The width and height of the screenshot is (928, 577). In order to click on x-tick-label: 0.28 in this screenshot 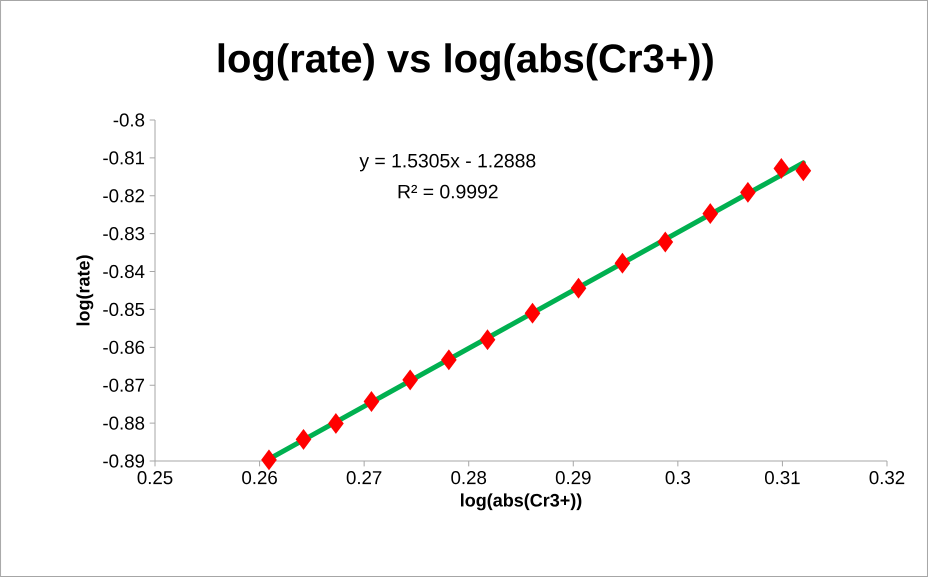, I will do `click(468, 477)`.